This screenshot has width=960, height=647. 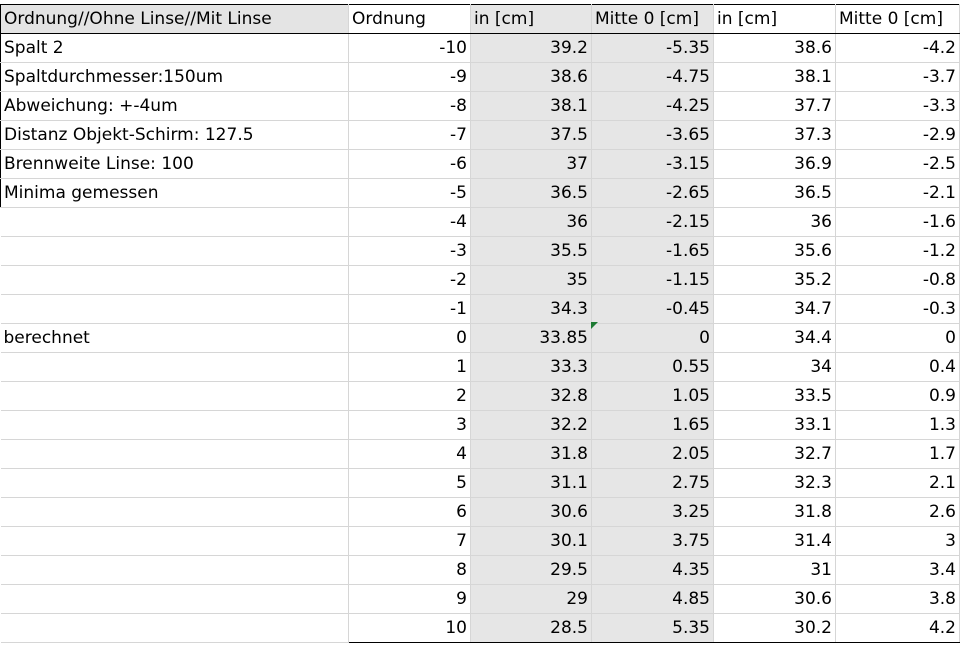 What do you see at coordinates (774, 164) in the screenshot?
I see `mit-in-cell: 36.9` at bounding box center [774, 164].